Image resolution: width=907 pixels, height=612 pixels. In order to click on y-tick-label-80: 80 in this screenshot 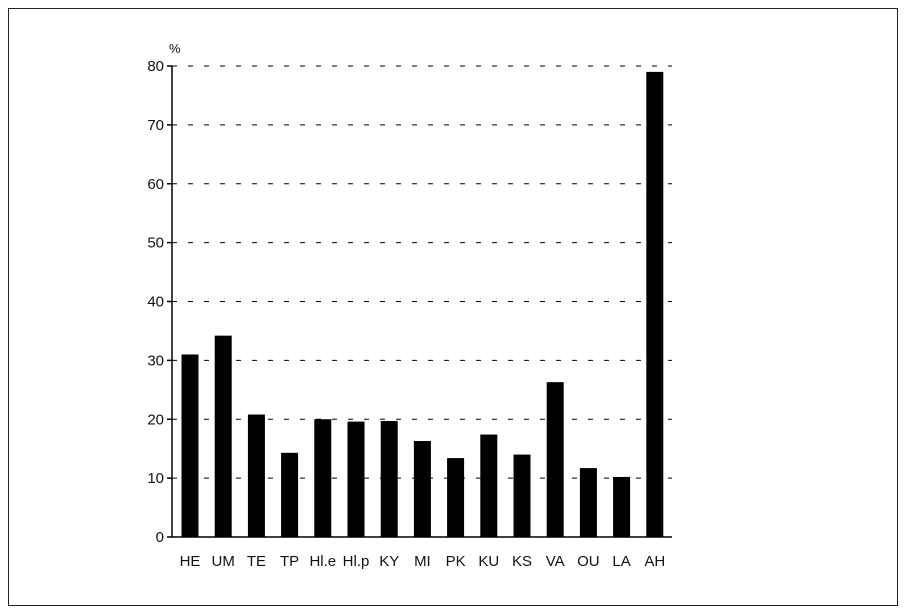, I will do `click(155, 66)`.